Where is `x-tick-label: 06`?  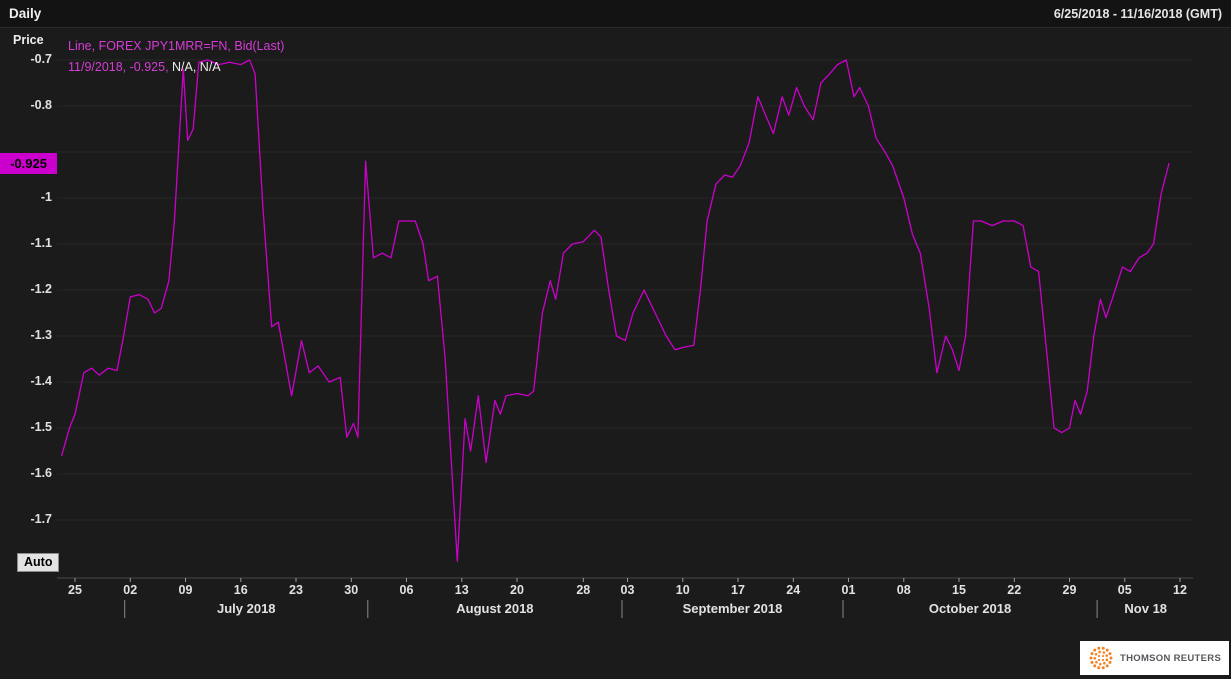
x-tick-label: 06 is located at coordinates (406, 590).